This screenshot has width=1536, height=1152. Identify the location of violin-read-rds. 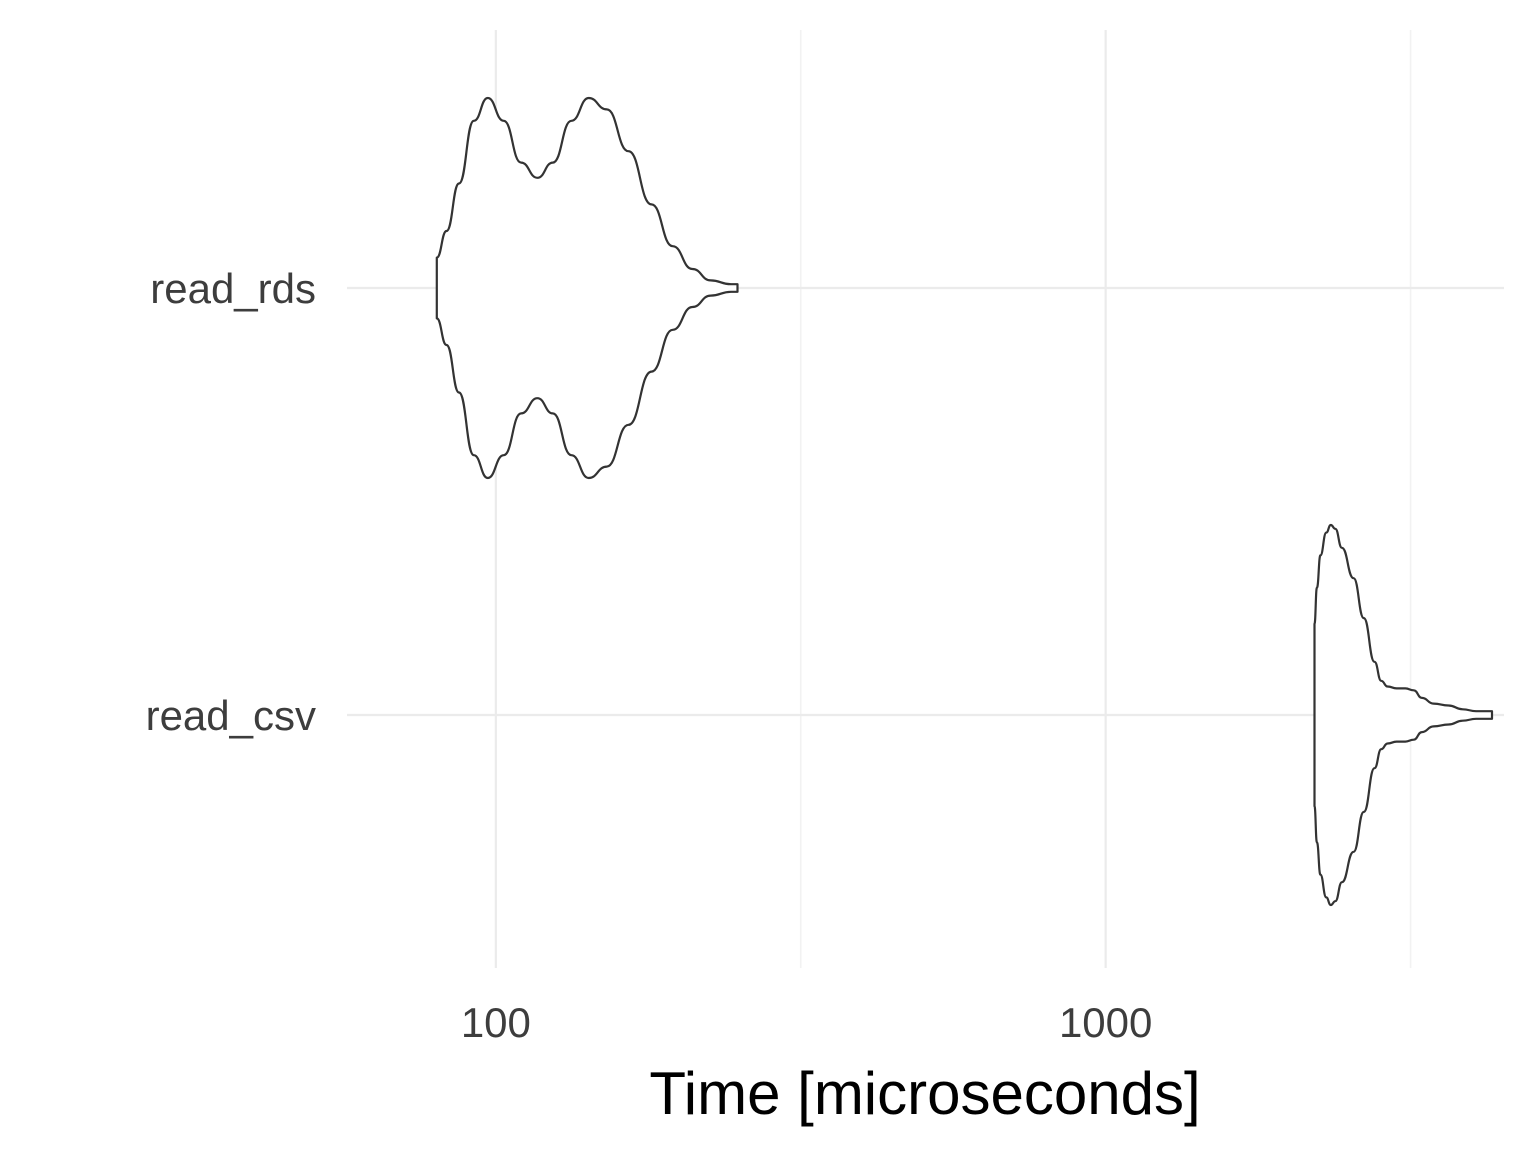
(587, 288).